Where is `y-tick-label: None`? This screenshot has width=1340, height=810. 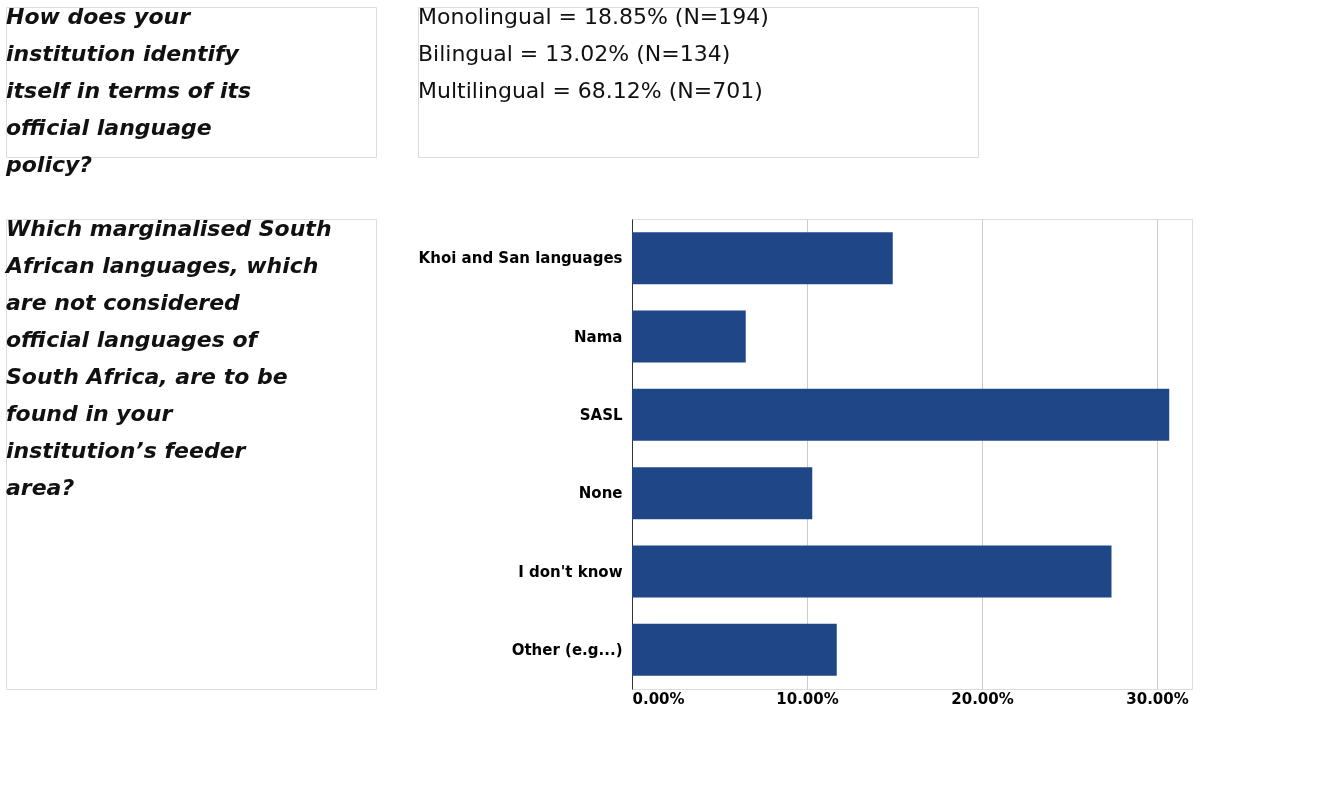 y-tick-label: None is located at coordinates (600, 493).